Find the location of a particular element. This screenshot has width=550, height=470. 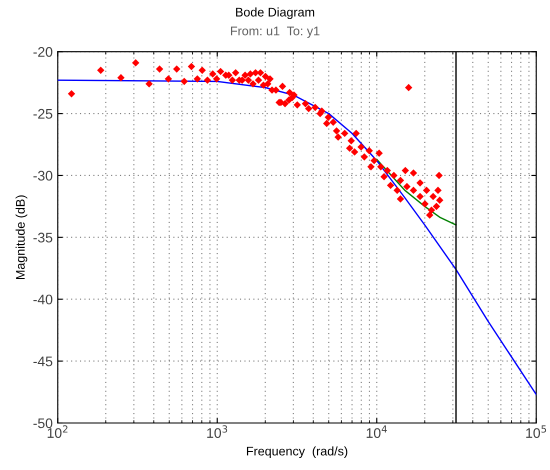

x-tick-label: 10$^{4}$ is located at coordinates (376, 431).